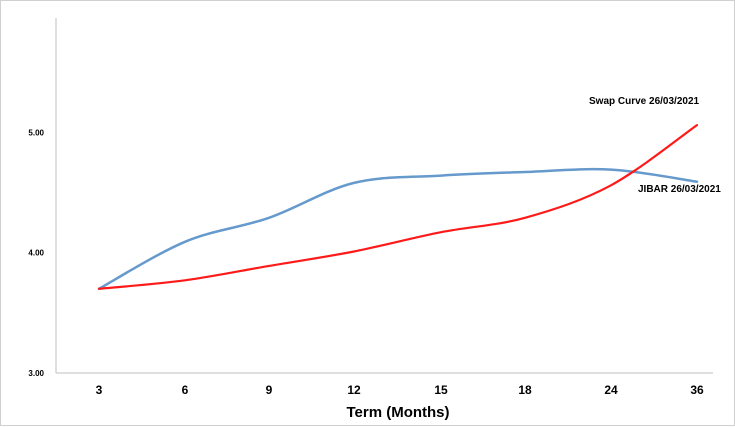 The width and height of the screenshot is (735, 427). I want to click on x-tick-label: 9, so click(269, 390).